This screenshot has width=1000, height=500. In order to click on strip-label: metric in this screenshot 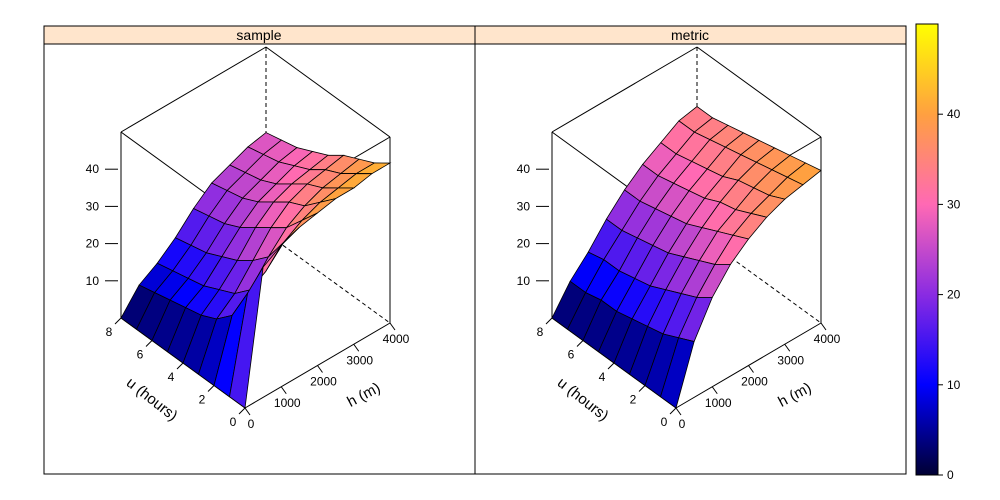, I will do `click(690, 35)`.